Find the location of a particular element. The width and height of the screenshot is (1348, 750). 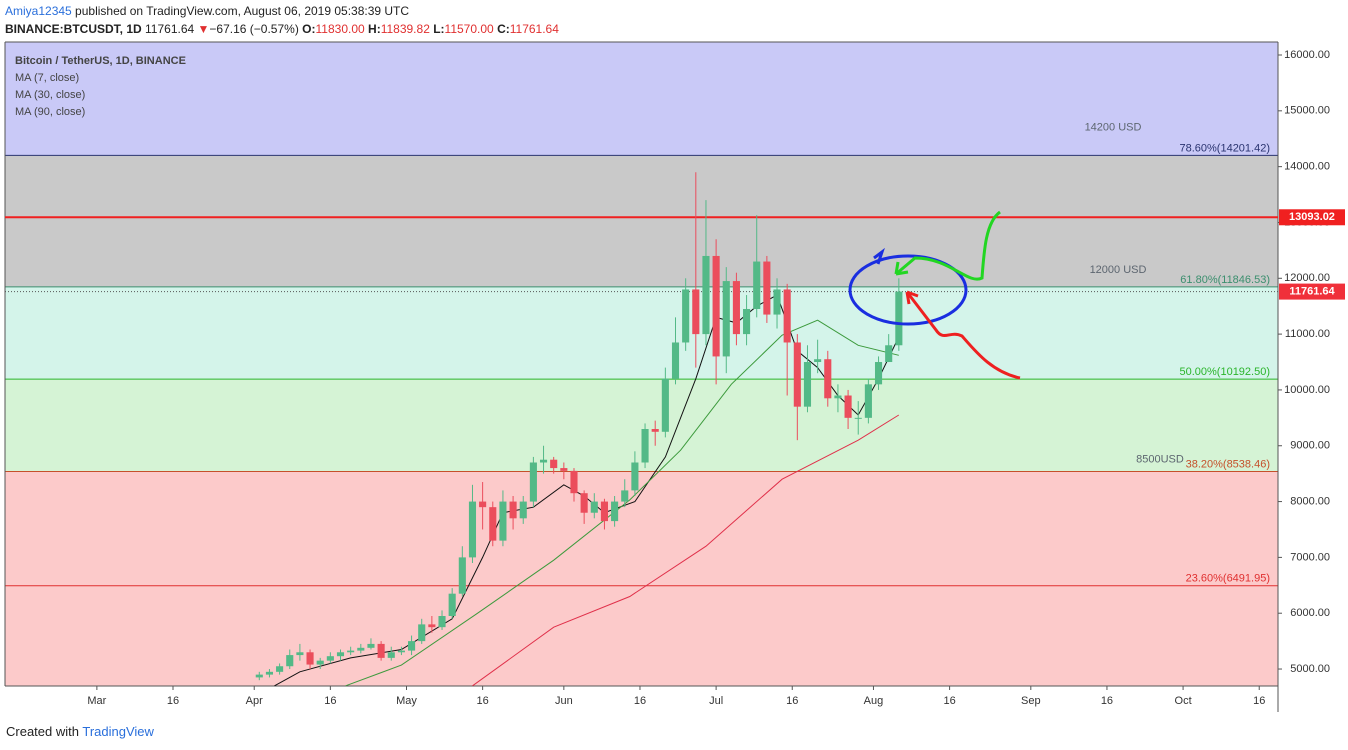

author: Amiya12345 is located at coordinates (38, 11).